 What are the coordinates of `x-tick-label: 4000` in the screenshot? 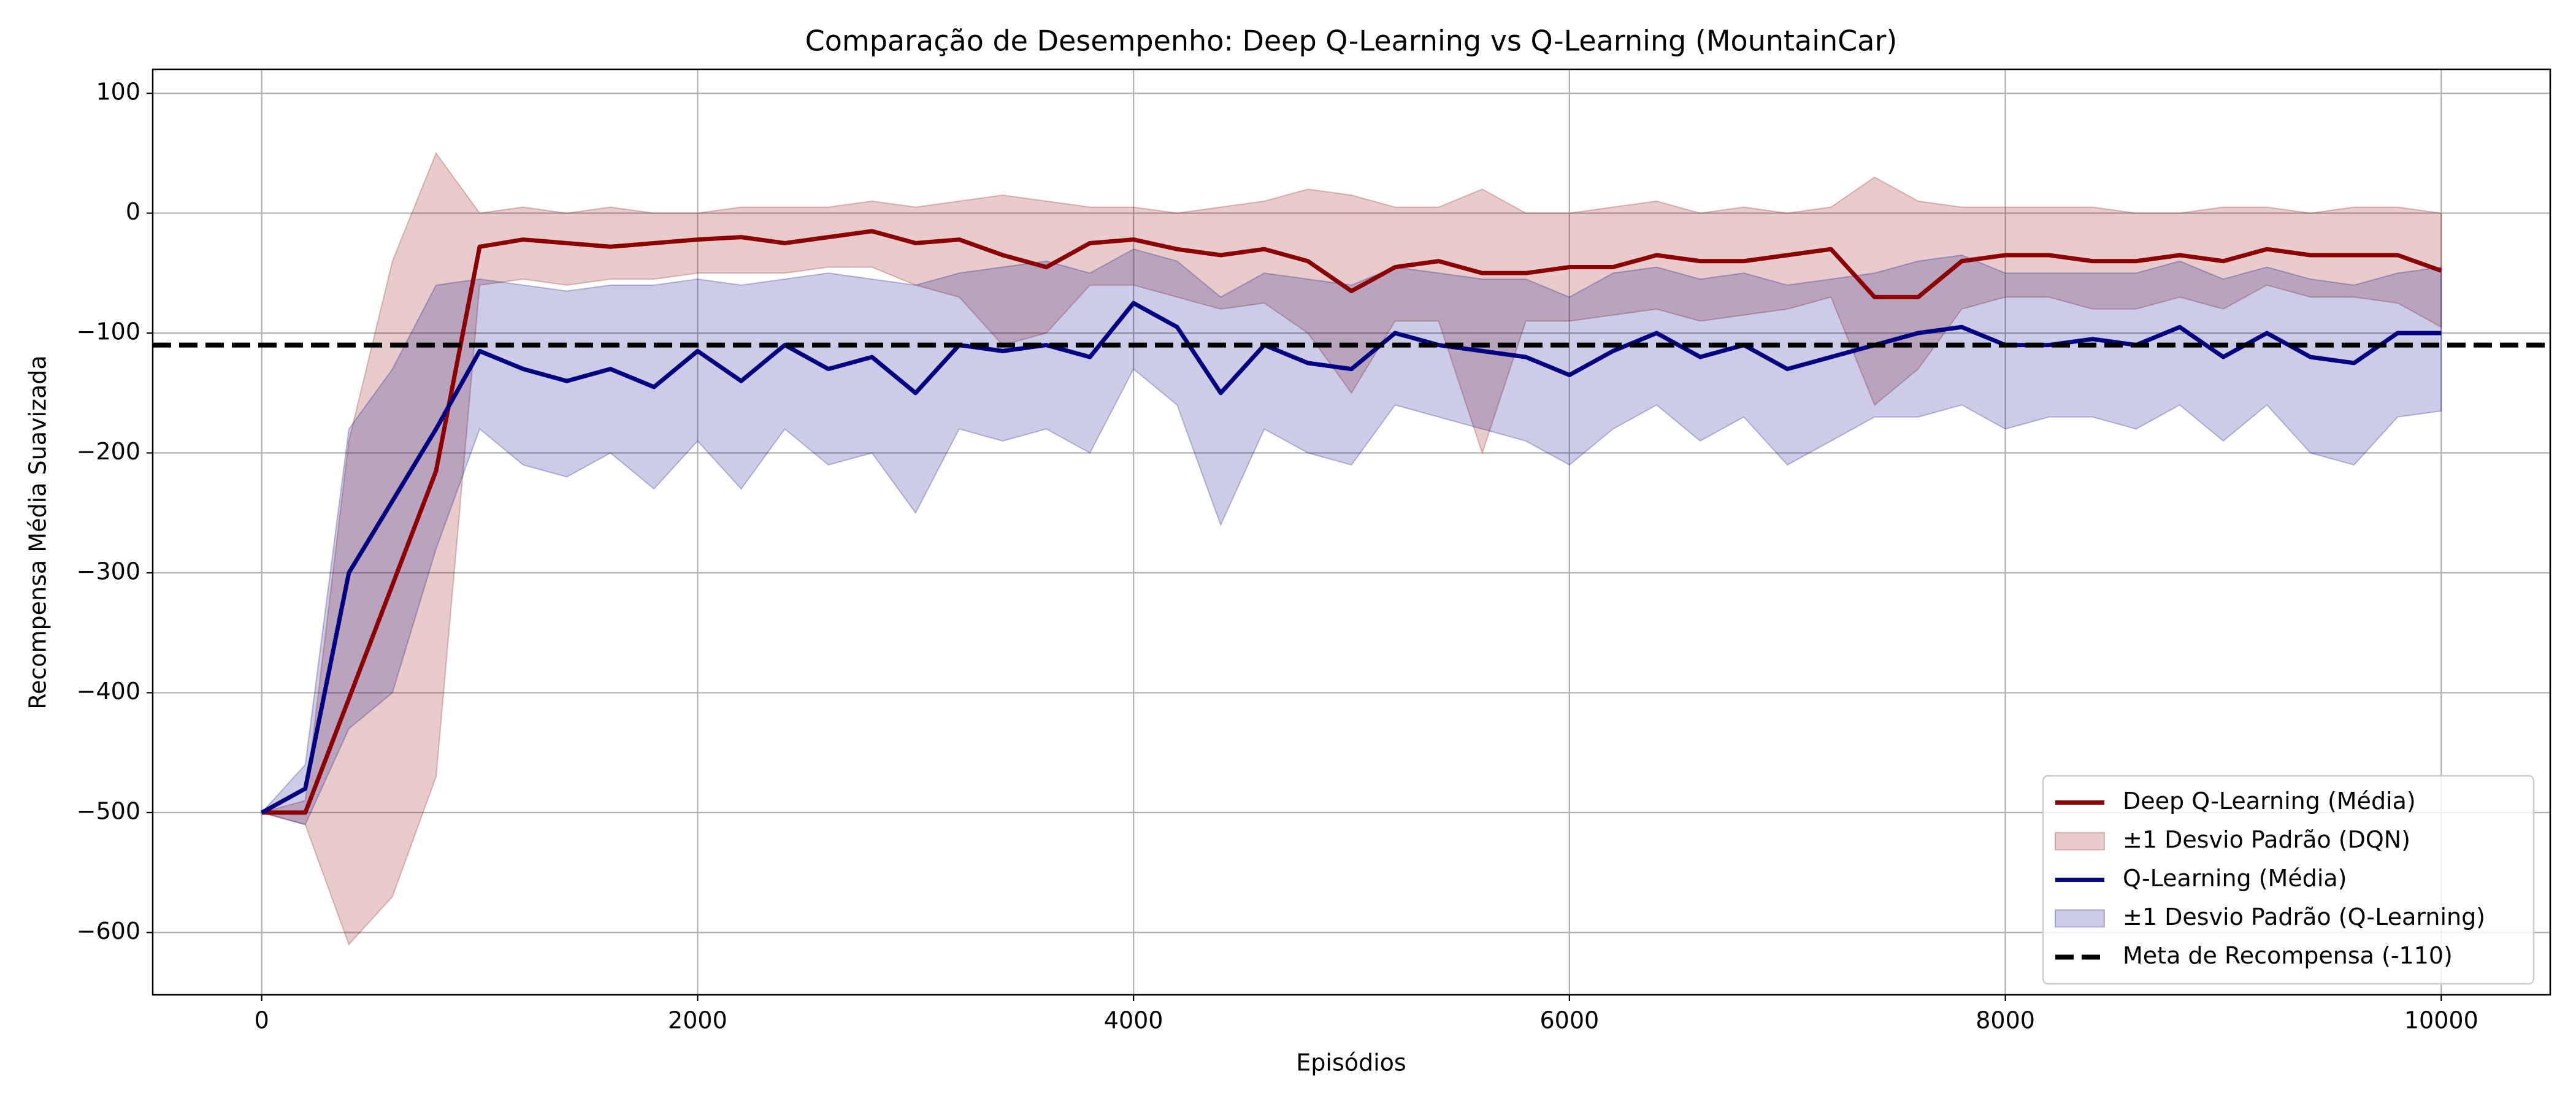 It's located at (1133, 1020).